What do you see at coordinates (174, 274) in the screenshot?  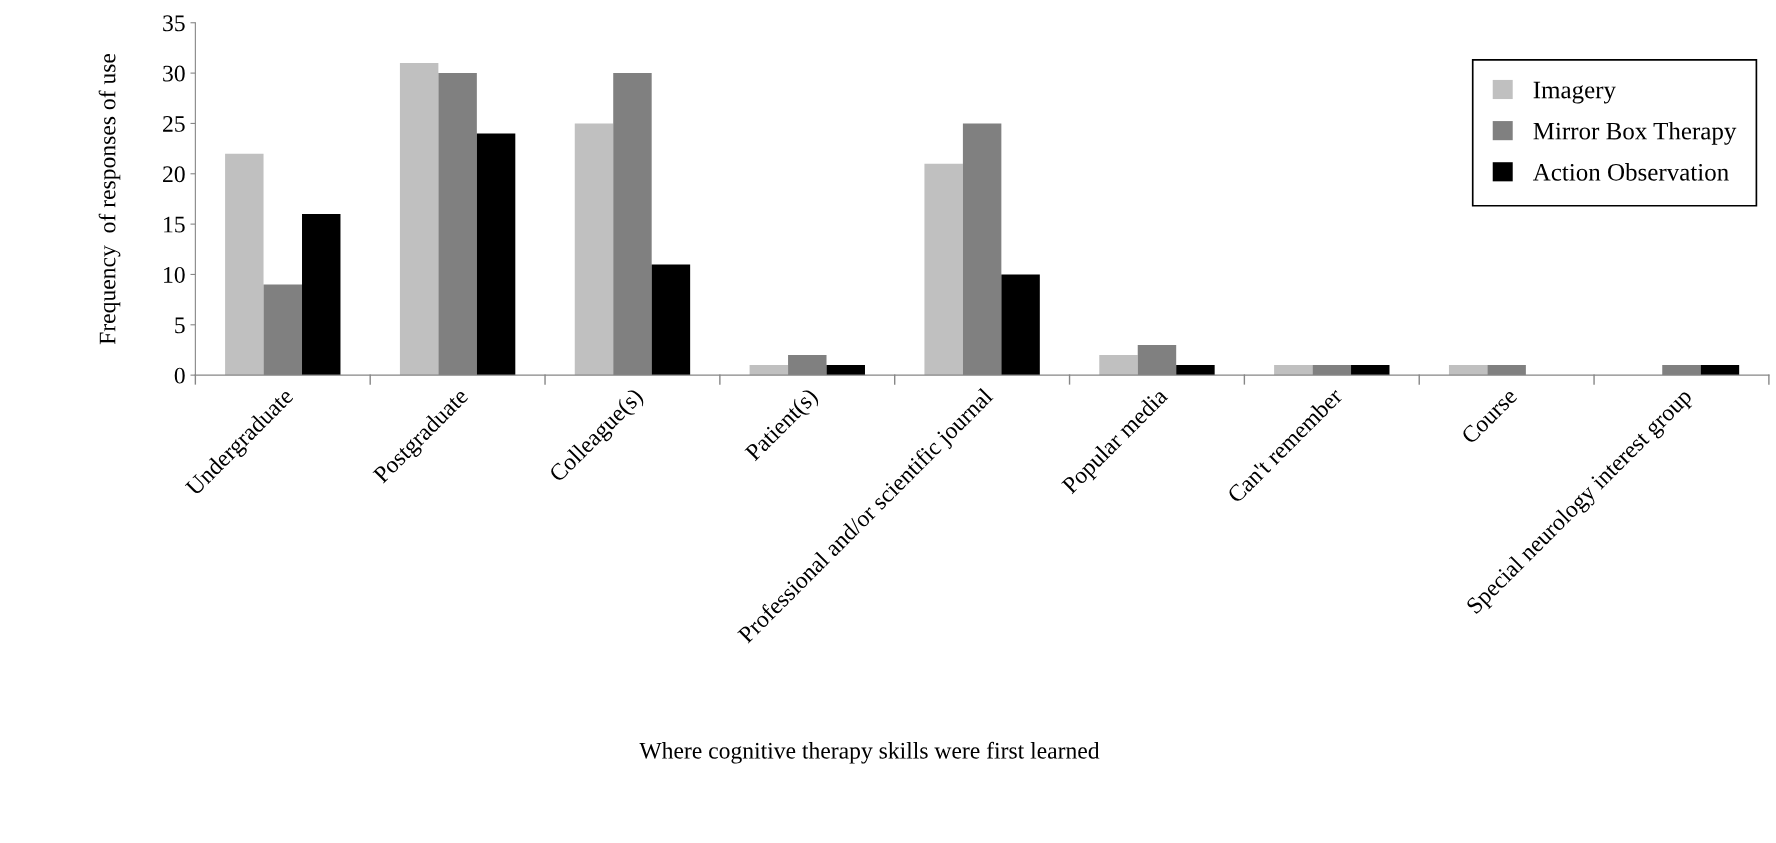 I see `y-tick-label: 10` at bounding box center [174, 274].